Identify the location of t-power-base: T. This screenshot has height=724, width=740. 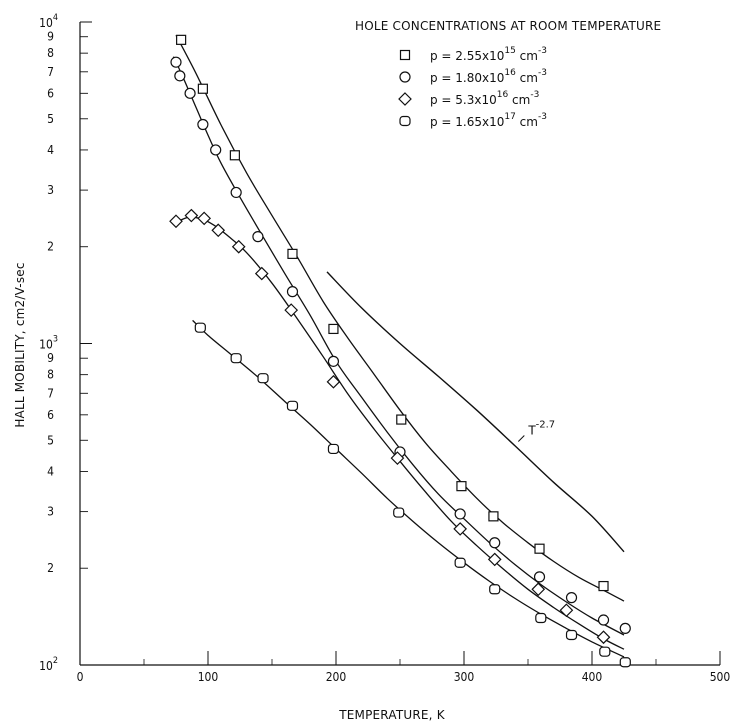
(531, 431).